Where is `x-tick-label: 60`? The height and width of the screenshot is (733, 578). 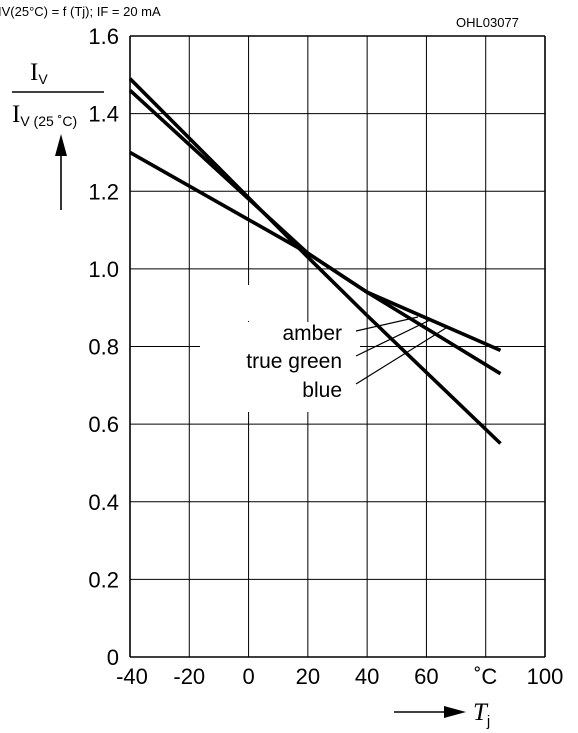 x-tick-label: 60 is located at coordinates (426, 676).